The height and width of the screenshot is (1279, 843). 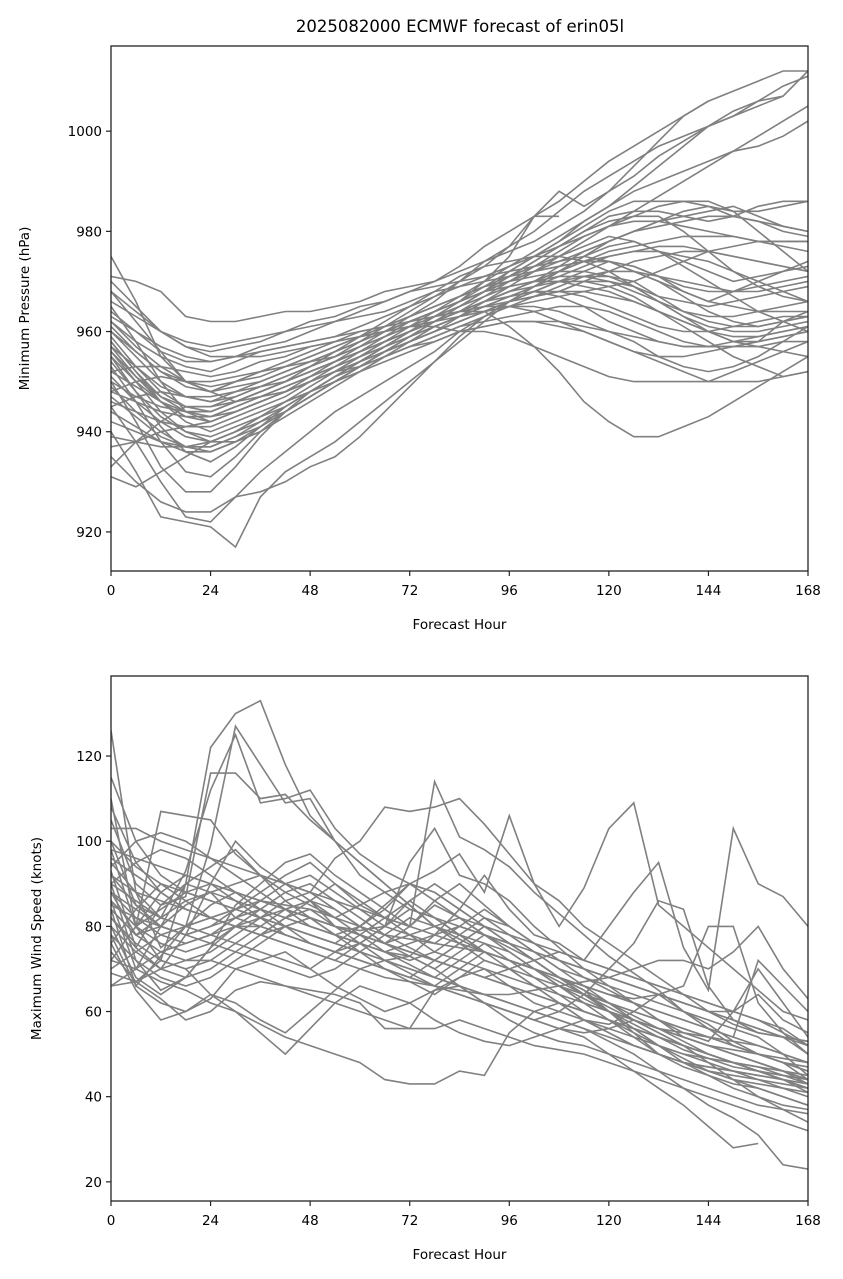 I want to click on pressure-member-line-m36, so click(x=459, y=281).